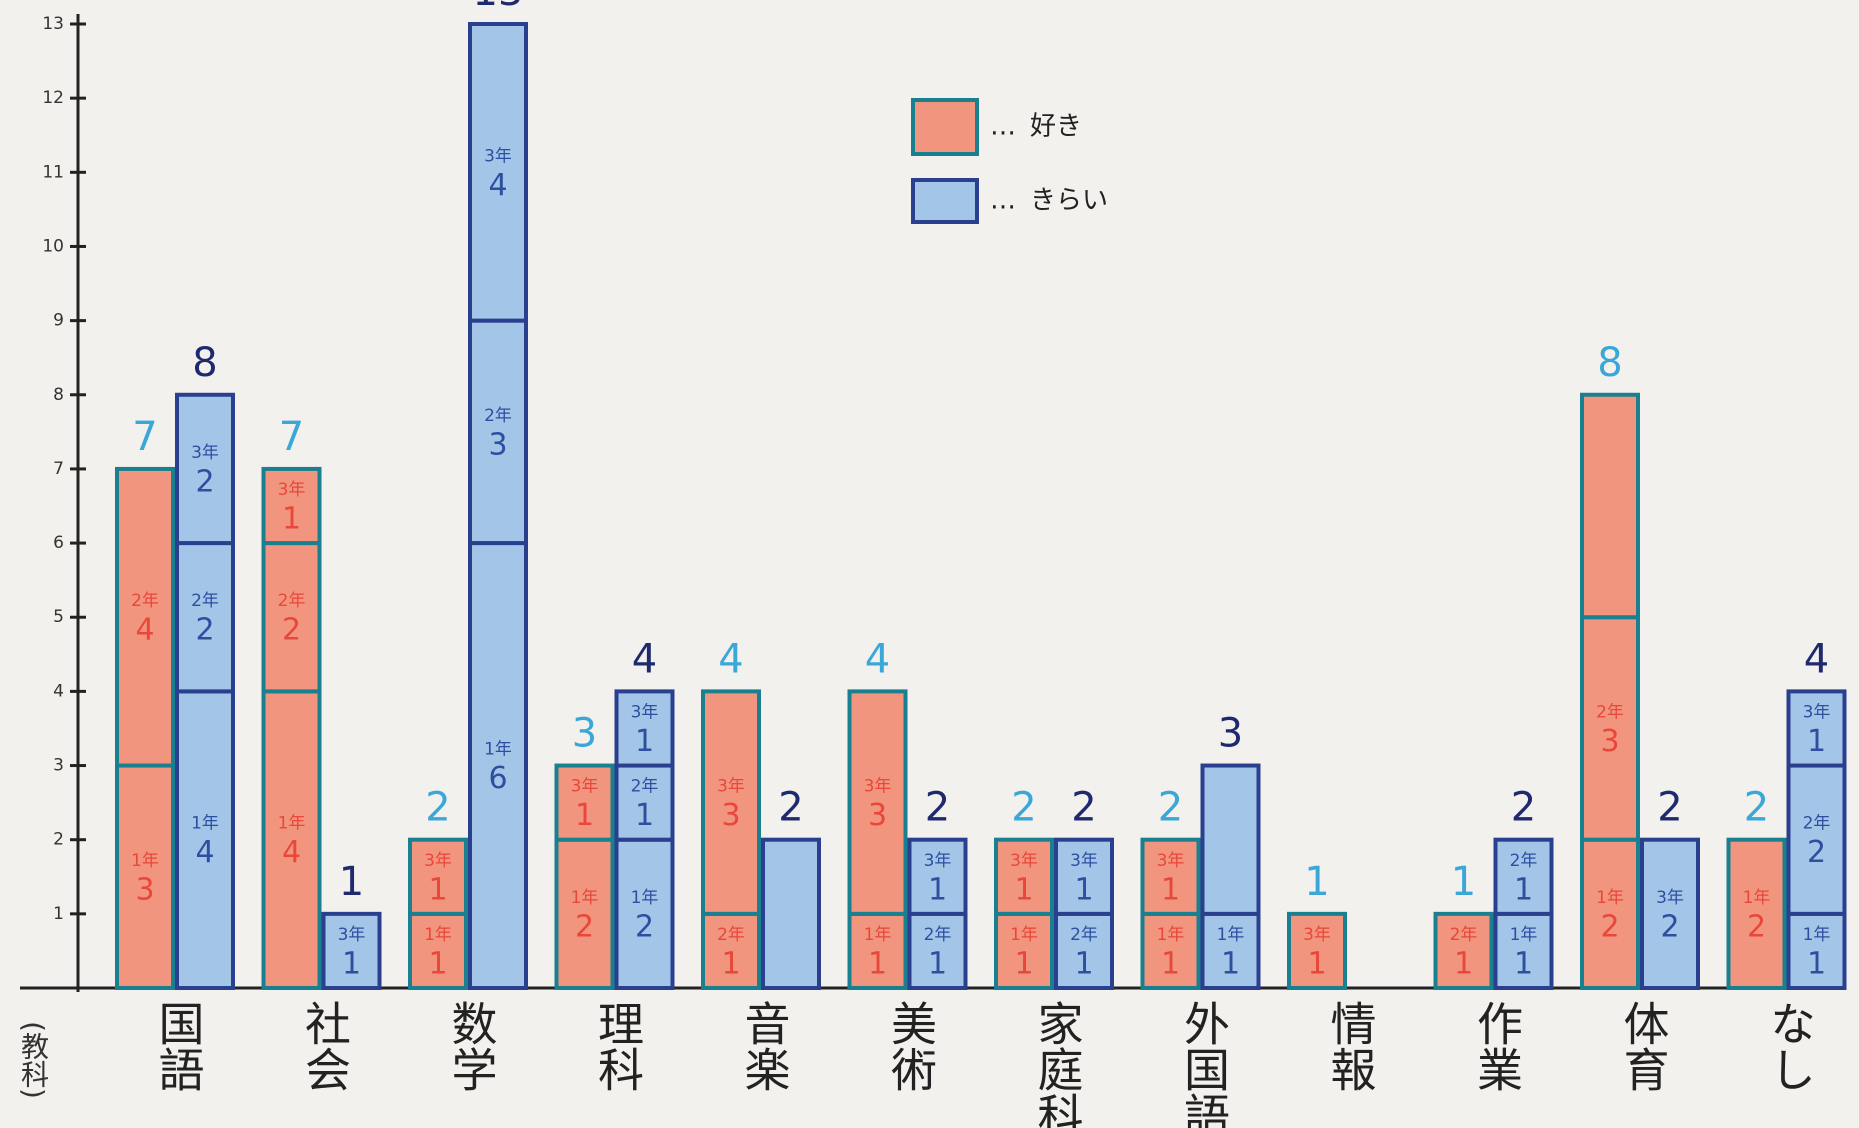 This screenshot has height=1128, width=1859. Describe the element at coordinates (179, 1046) in the screenshot. I see `x-tick-label: 国語` at that location.